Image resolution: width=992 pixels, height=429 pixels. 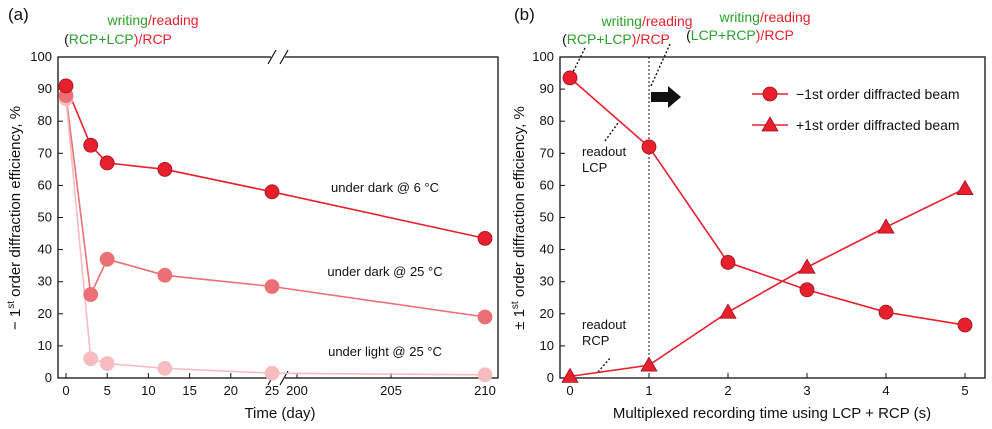 What do you see at coordinates (15, 203) in the screenshot?
I see `ylabel-suffix: order diffraction efficiency, %` at bounding box center [15, 203].